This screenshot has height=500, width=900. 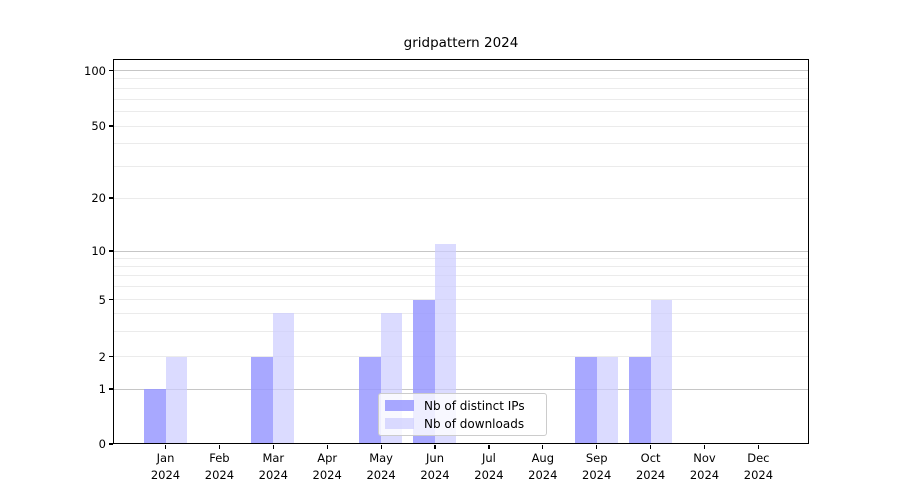 I want to click on x-tick-label-apr: Apr 2024, so click(x=327, y=466).